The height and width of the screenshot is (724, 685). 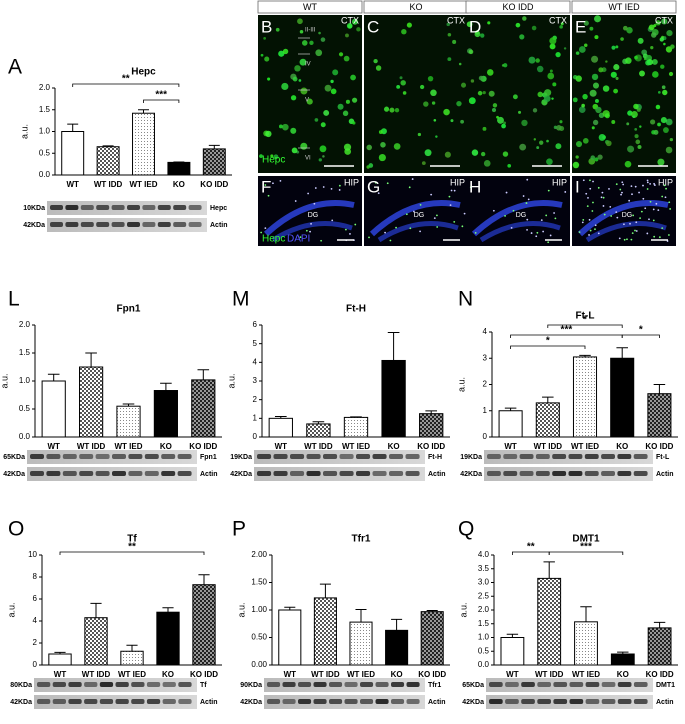 What do you see at coordinates (415, 7) in the screenshot?
I see `column-header: KO` at bounding box center [415, 7].